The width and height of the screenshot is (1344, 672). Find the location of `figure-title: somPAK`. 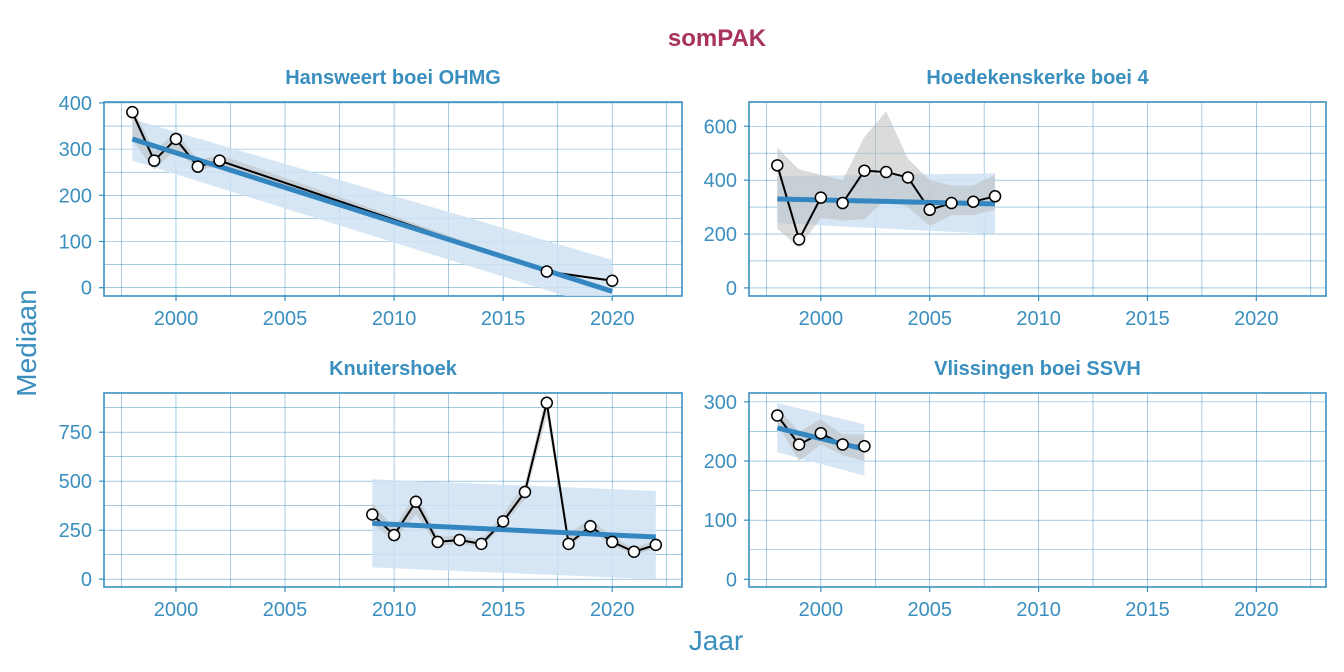

figure-title: somPAK is located at coordinates (717, 38).